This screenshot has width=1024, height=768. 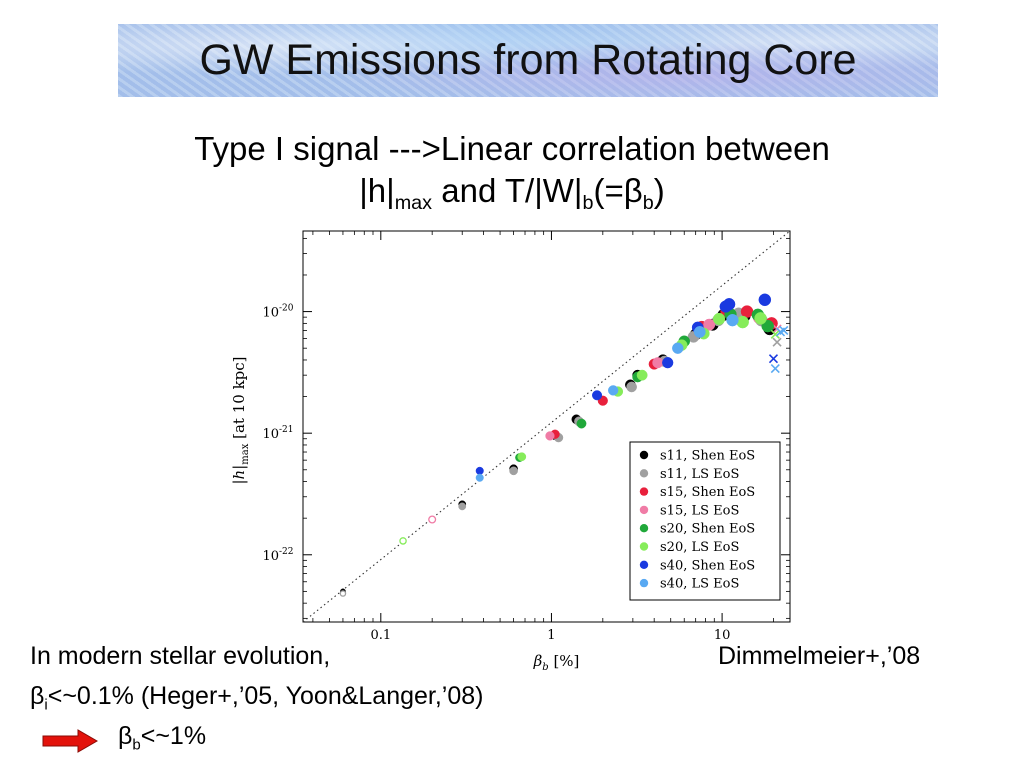 What do you see at coordinates (507, 190) in the screenshot?
I see `tw-ratio-text: and T/|W|` at bounding box center [507, 190].